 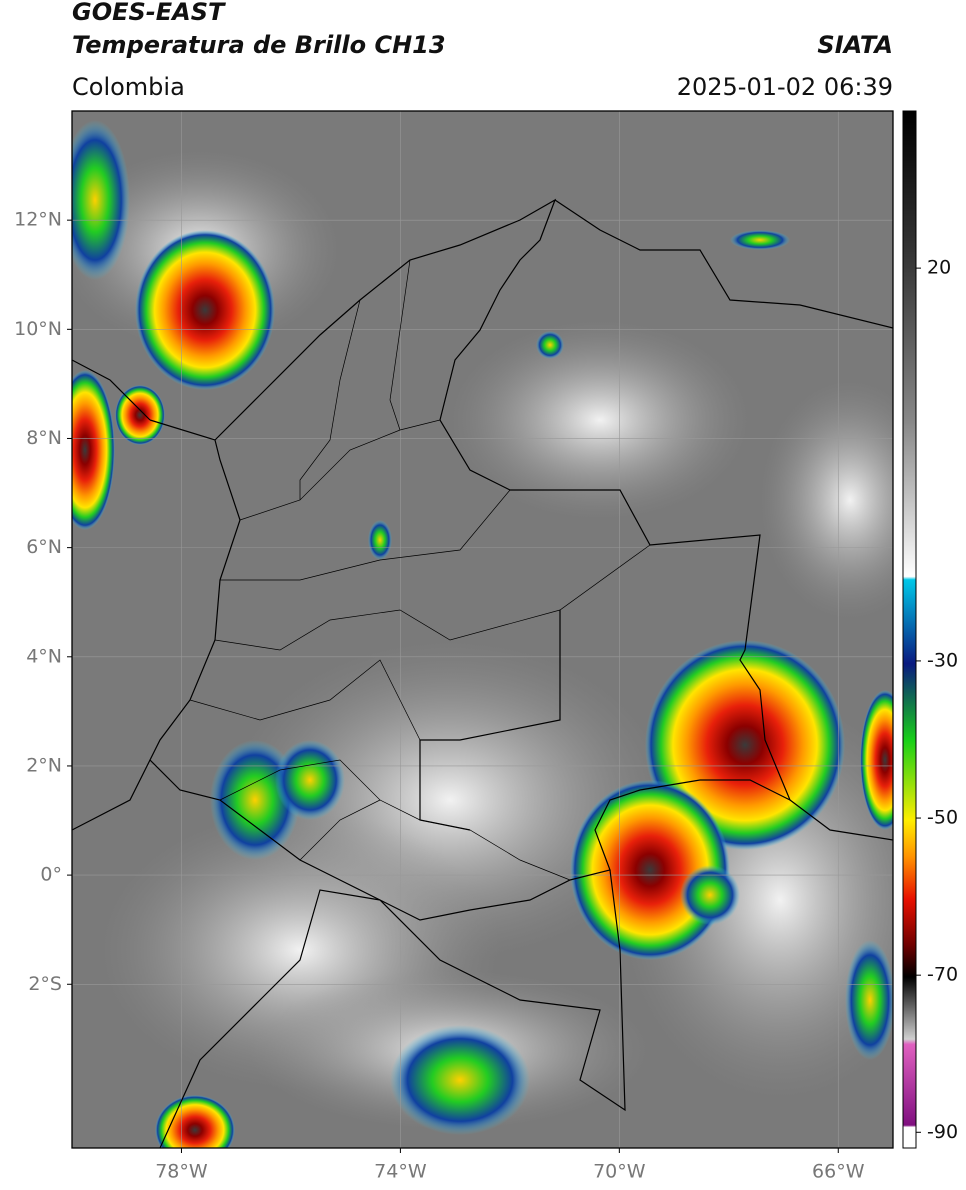 What do you see at coordinates (400, 1172) in the screenshot?
I see `x-tick-label: 74°W` at bounding box center [400, 1172].